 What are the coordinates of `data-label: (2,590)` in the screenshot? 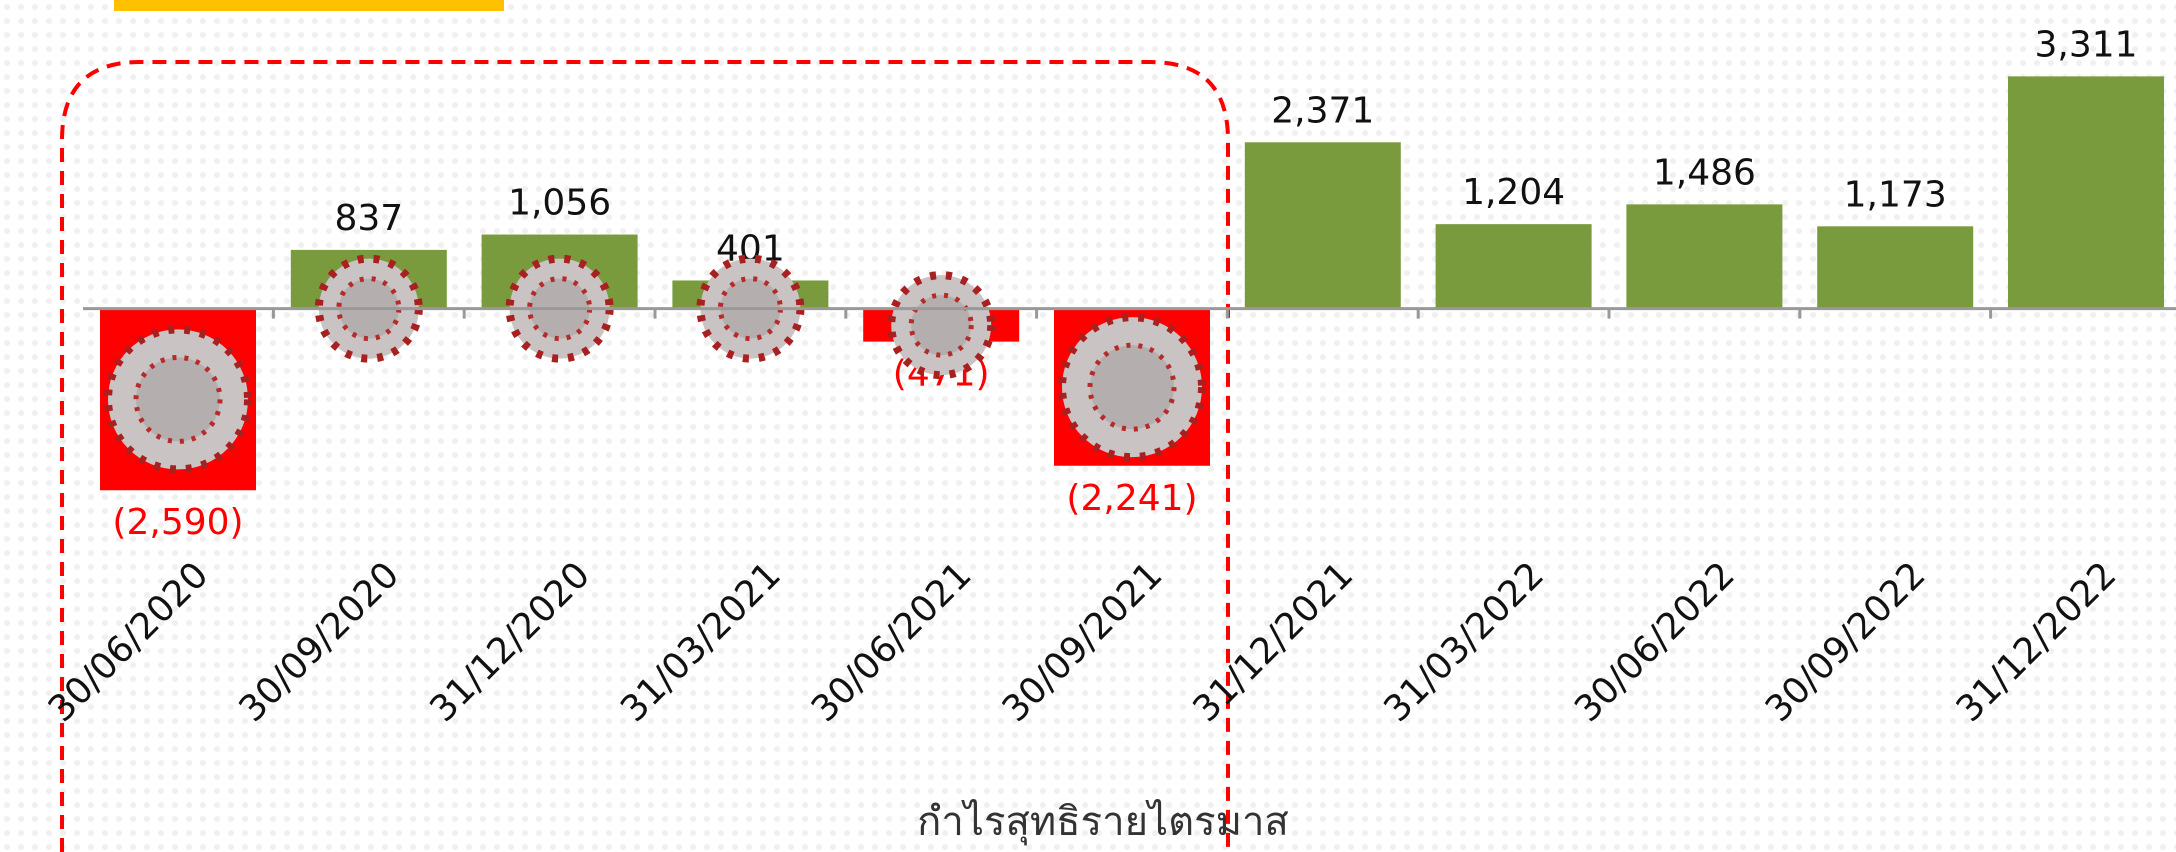 It's located at (177, 522).